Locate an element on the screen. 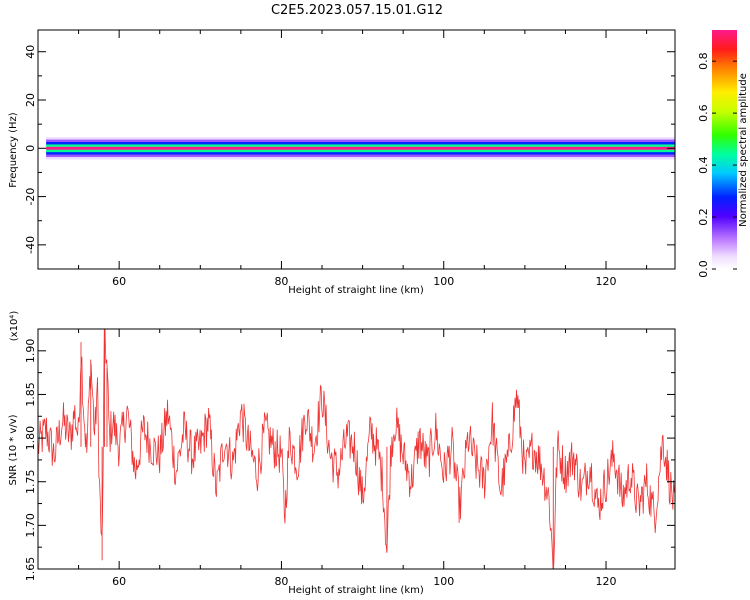 This screenshot has height=600, width=750. y-tick-label: 1.80 is located at coordinates (30, 438).